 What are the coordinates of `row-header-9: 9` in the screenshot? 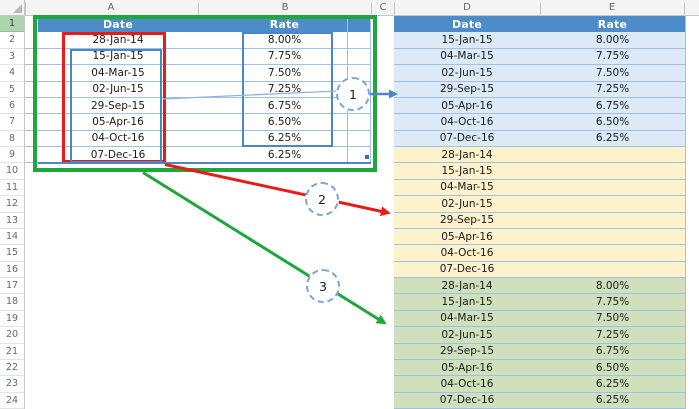 It's located at (12, 155).